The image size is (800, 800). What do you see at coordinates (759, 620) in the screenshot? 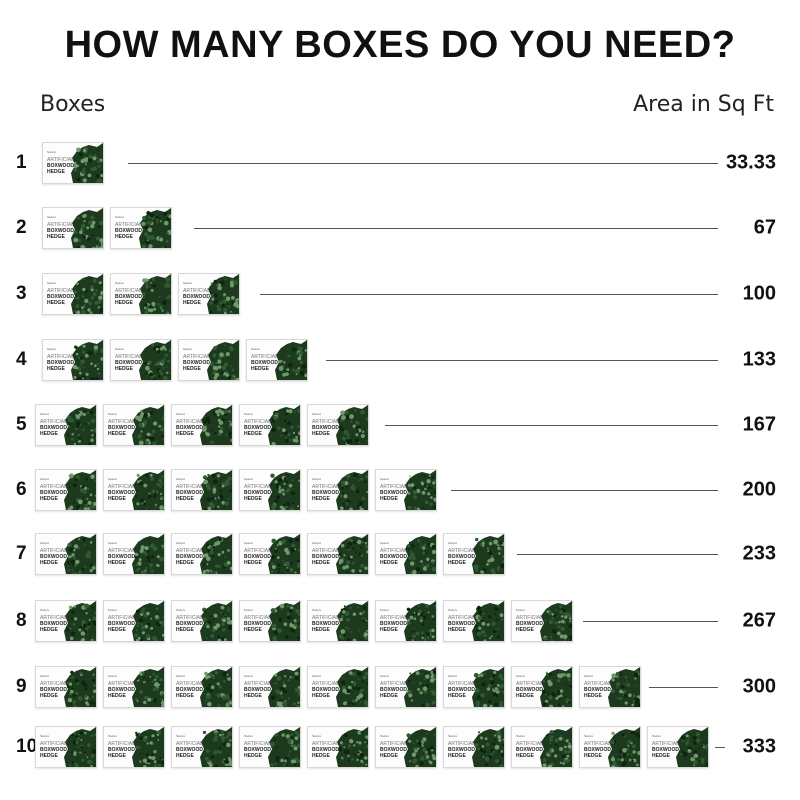
I see `area-value: 267` at bounding box center [759, 620].